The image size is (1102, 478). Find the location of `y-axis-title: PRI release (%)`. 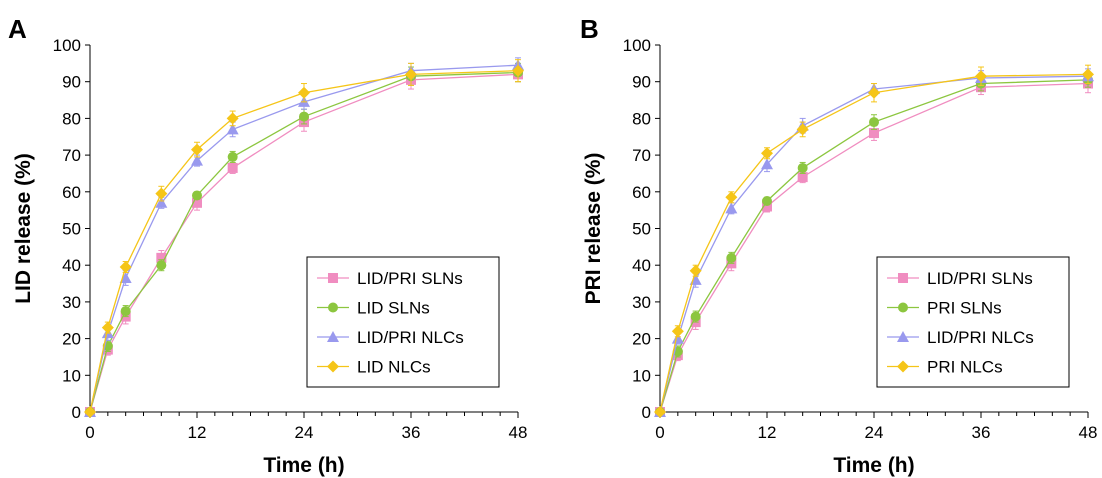

y-axis-title: PRI release (%) is located at coordinates (593, 229).